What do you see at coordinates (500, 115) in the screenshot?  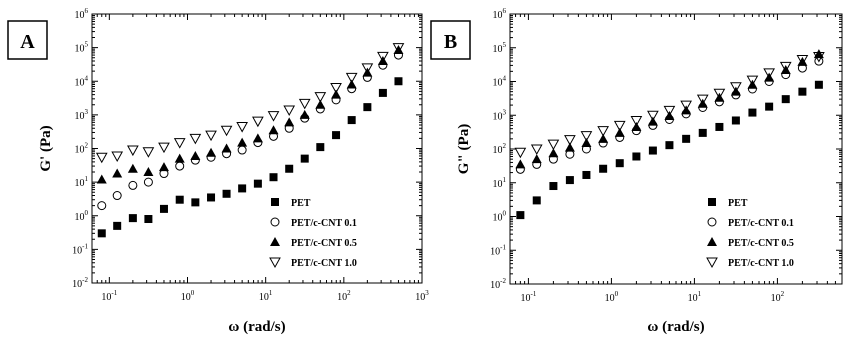 I see `y-tick-label: 10³` at bounding box center [500, 115].